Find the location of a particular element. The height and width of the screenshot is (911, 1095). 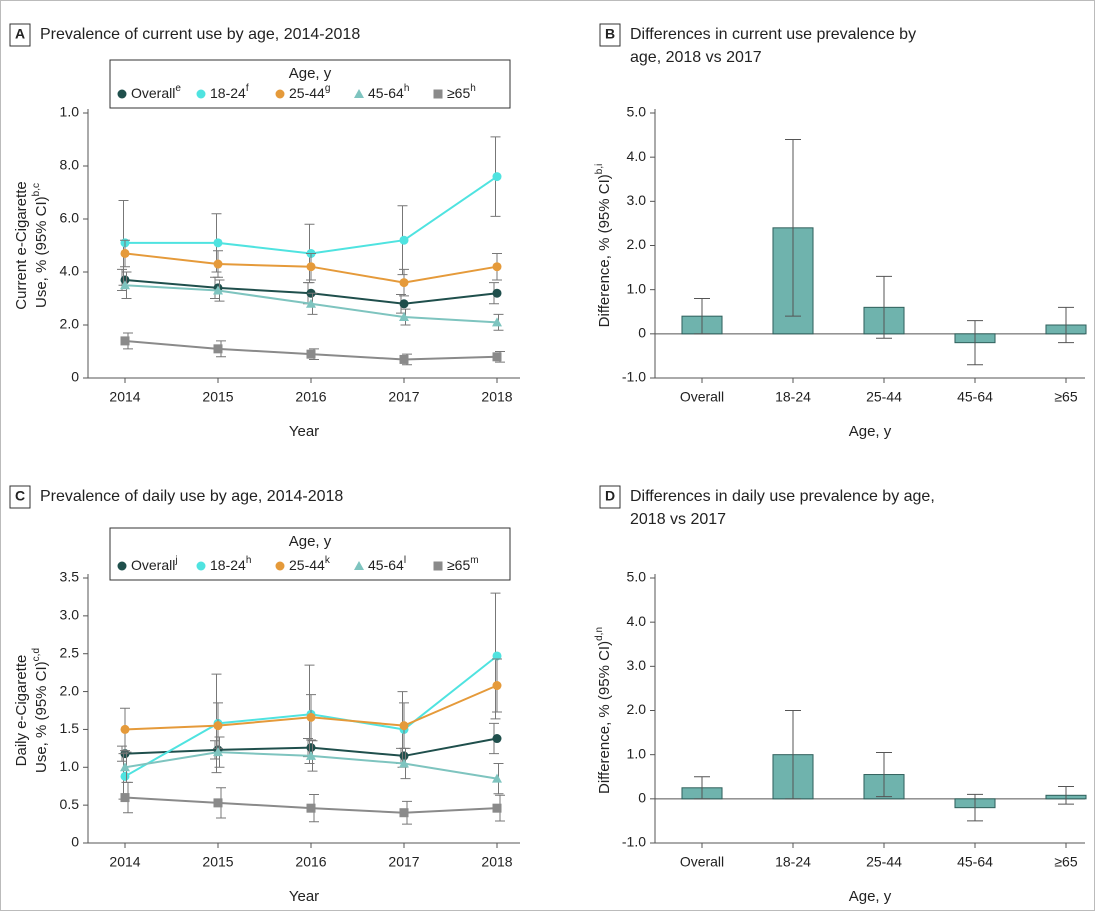

x-tick-label: 2018 is located at coordinates (496, 397).